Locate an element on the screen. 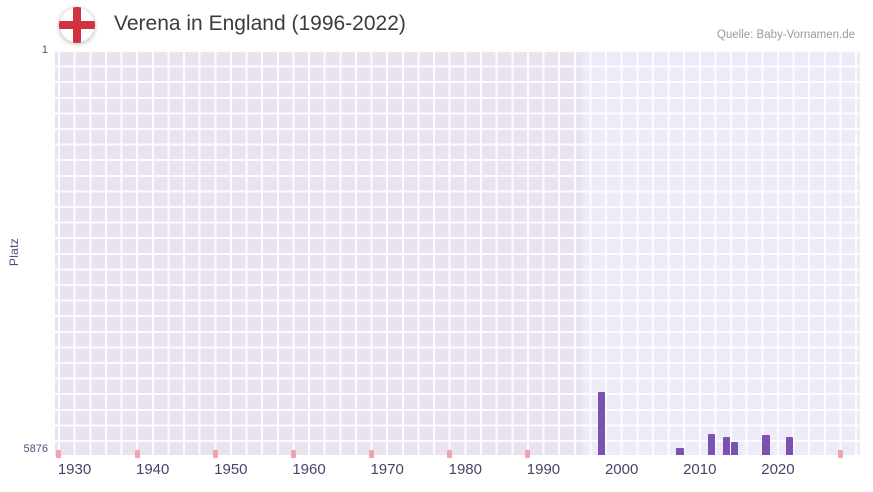 This screenshot has width=873, height=492. source-attribution: Quelle: Baby-Vornamen.de is located at coordinates (785, 35).